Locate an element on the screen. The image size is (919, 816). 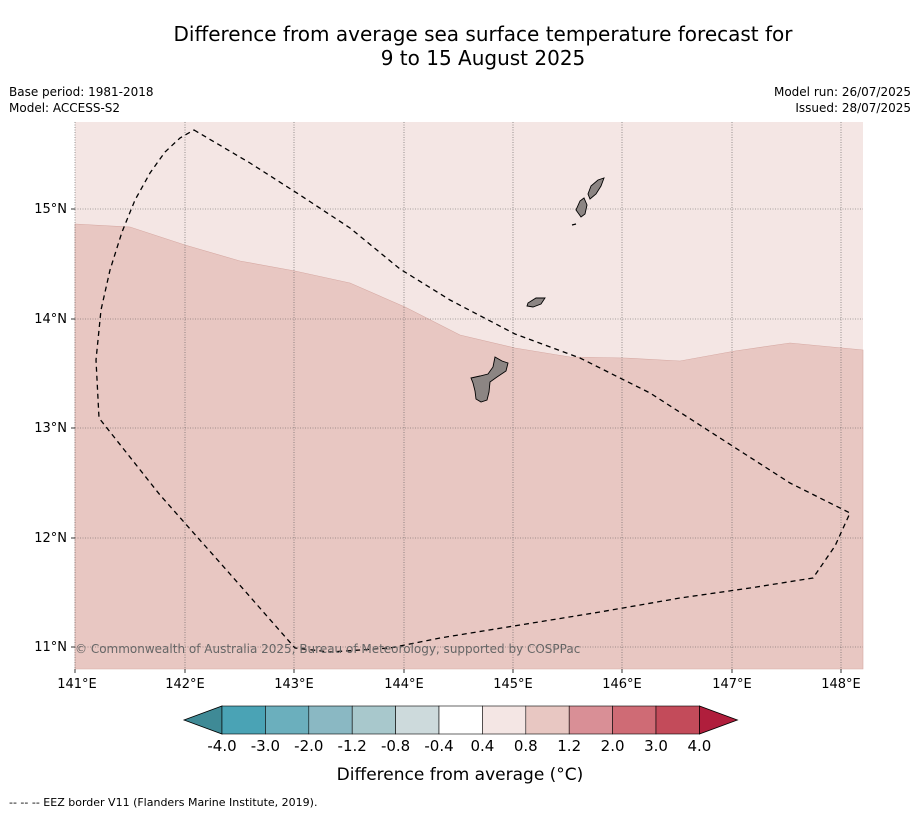
colorbar-tick-label: -0.4 is located at coordinates (438, 746).